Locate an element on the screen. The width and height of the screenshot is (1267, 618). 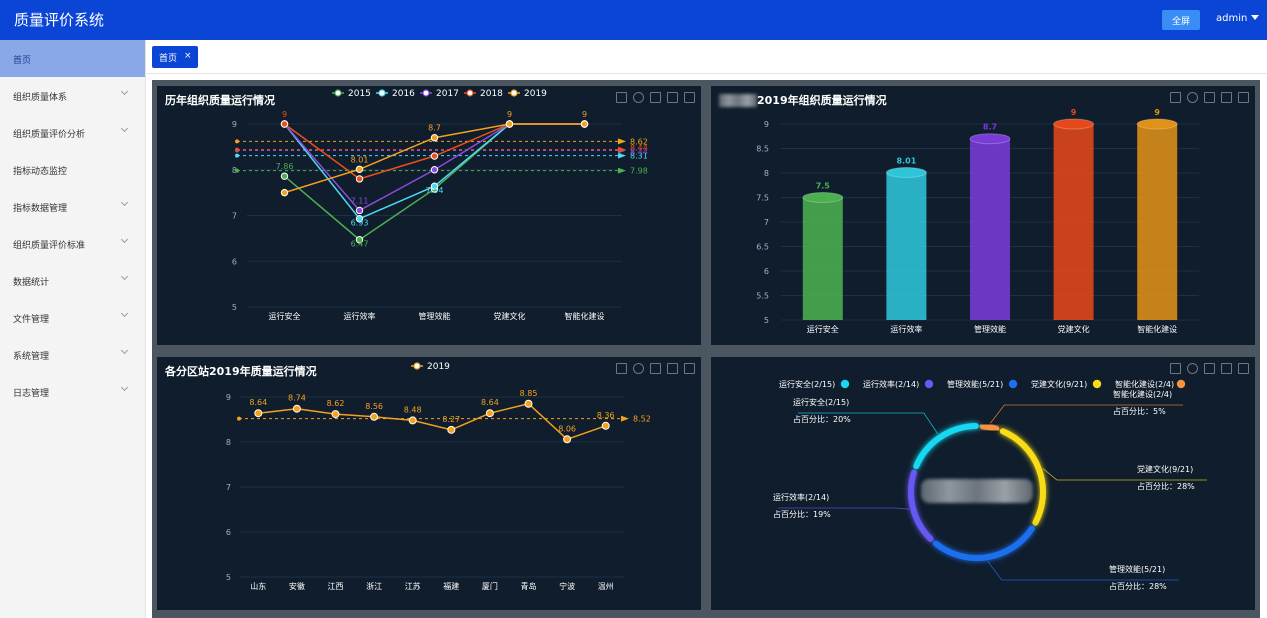
sidebar-item-quality-standard: 组织质量评价标准 is located at coordinates (72, 243).